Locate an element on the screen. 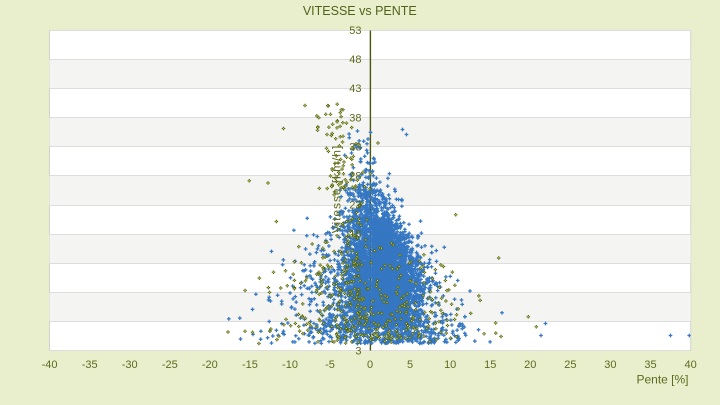  svg-text: 8 is located at coordinates (358, 293).